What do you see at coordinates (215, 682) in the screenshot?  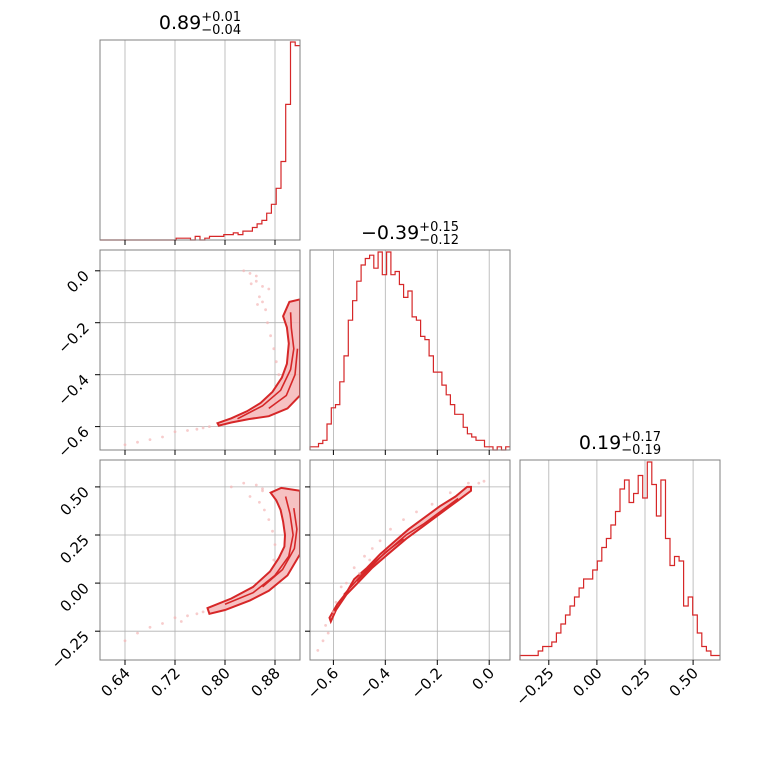 I see `x-tick-label-param-0-2: 0.80` at bounding box center [215, 682].